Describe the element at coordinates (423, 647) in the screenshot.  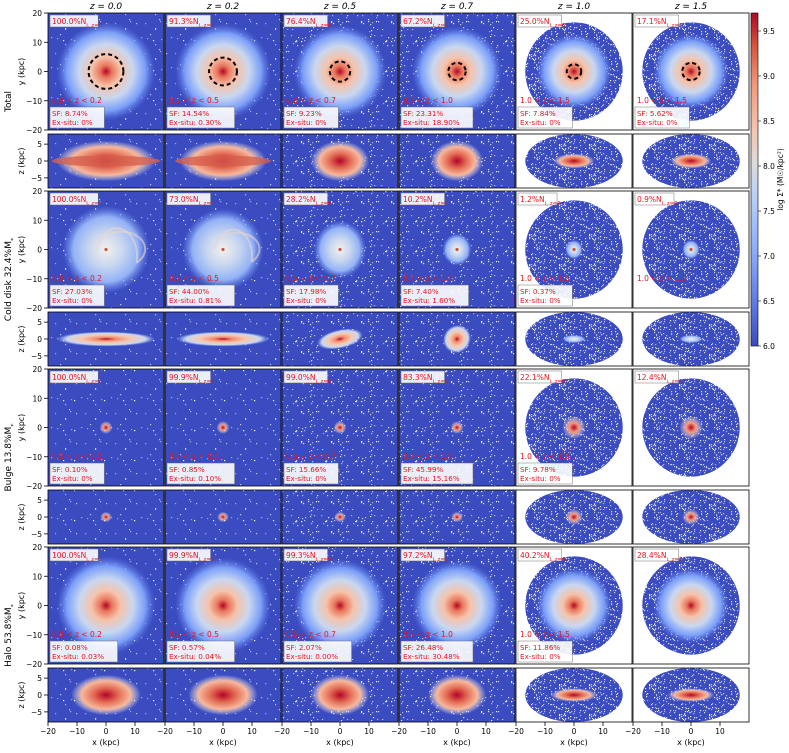
I see `halo-sf-label: SF: 26.48%` at that location.